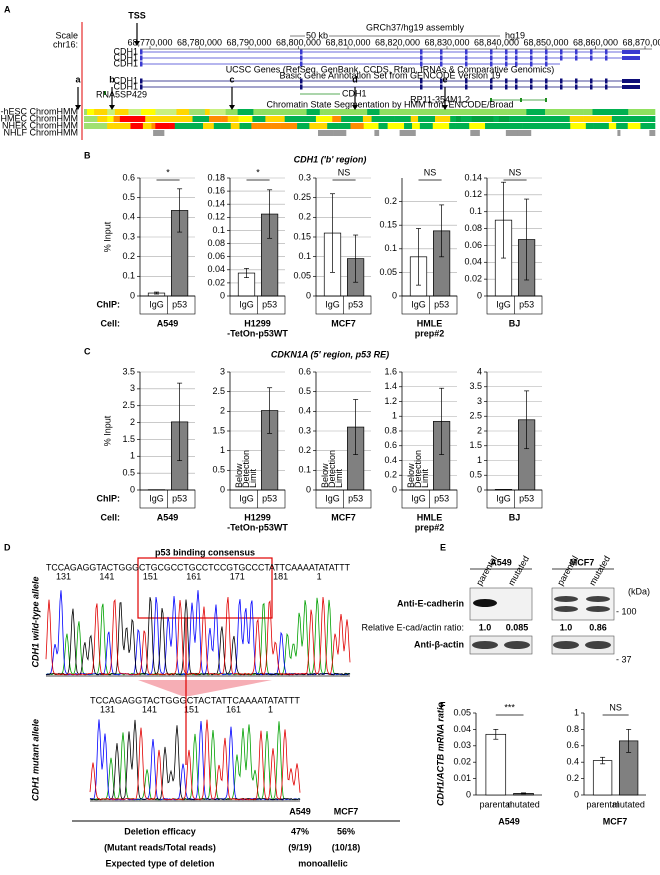 The image size is (660, 875). What do you see at coordinates (107, 709) in the screenshot?
I see `position-label: 131` at bounding box center [107, 709].